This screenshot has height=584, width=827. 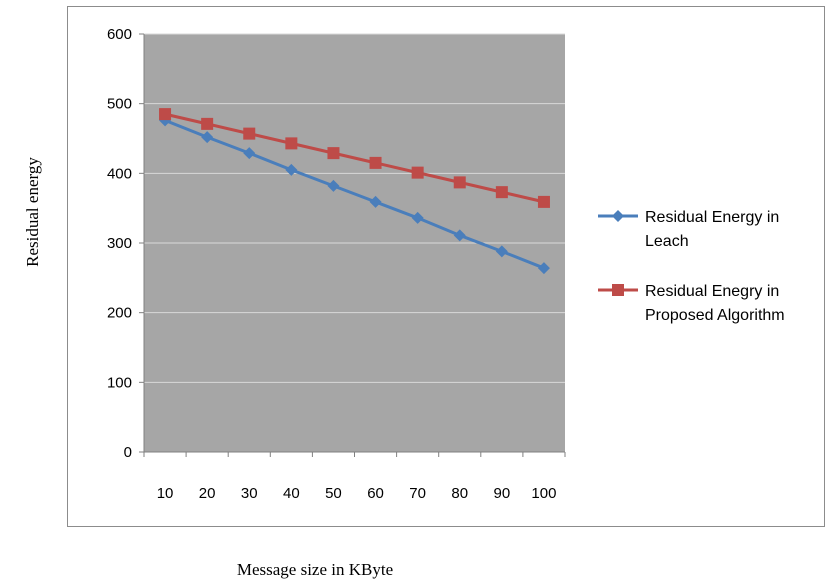 What do you see at coordinates (291, 493) in the screenshot?
I see `x-tick-label: 40` at bounding box center [291, 493].